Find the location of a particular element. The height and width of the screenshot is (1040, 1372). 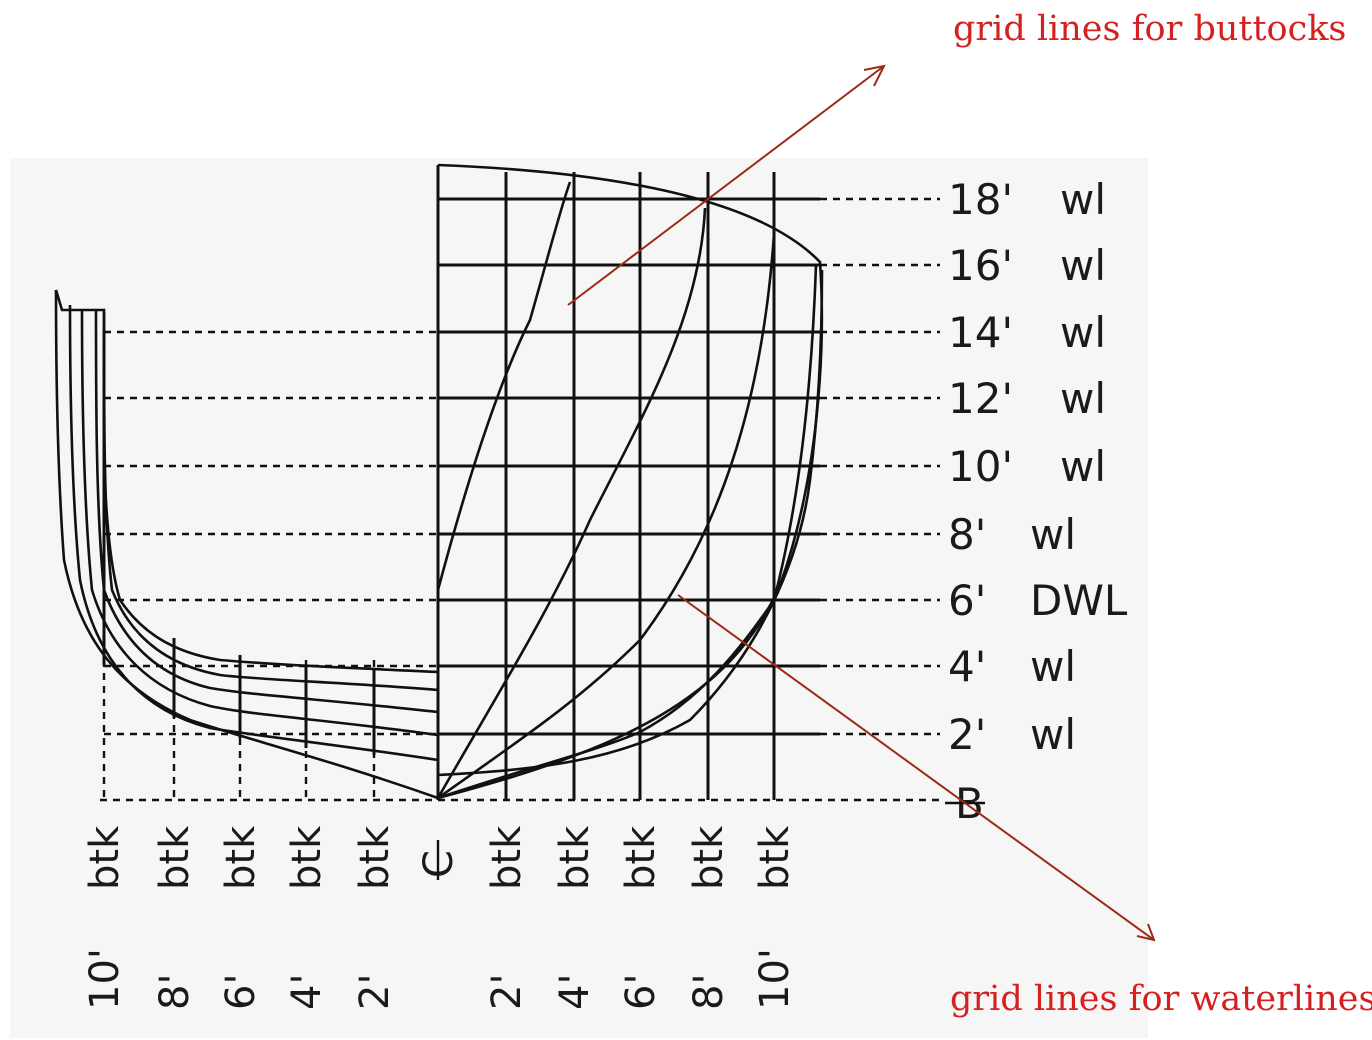

left-body-plan-curves is located at coordinates (246, 544).